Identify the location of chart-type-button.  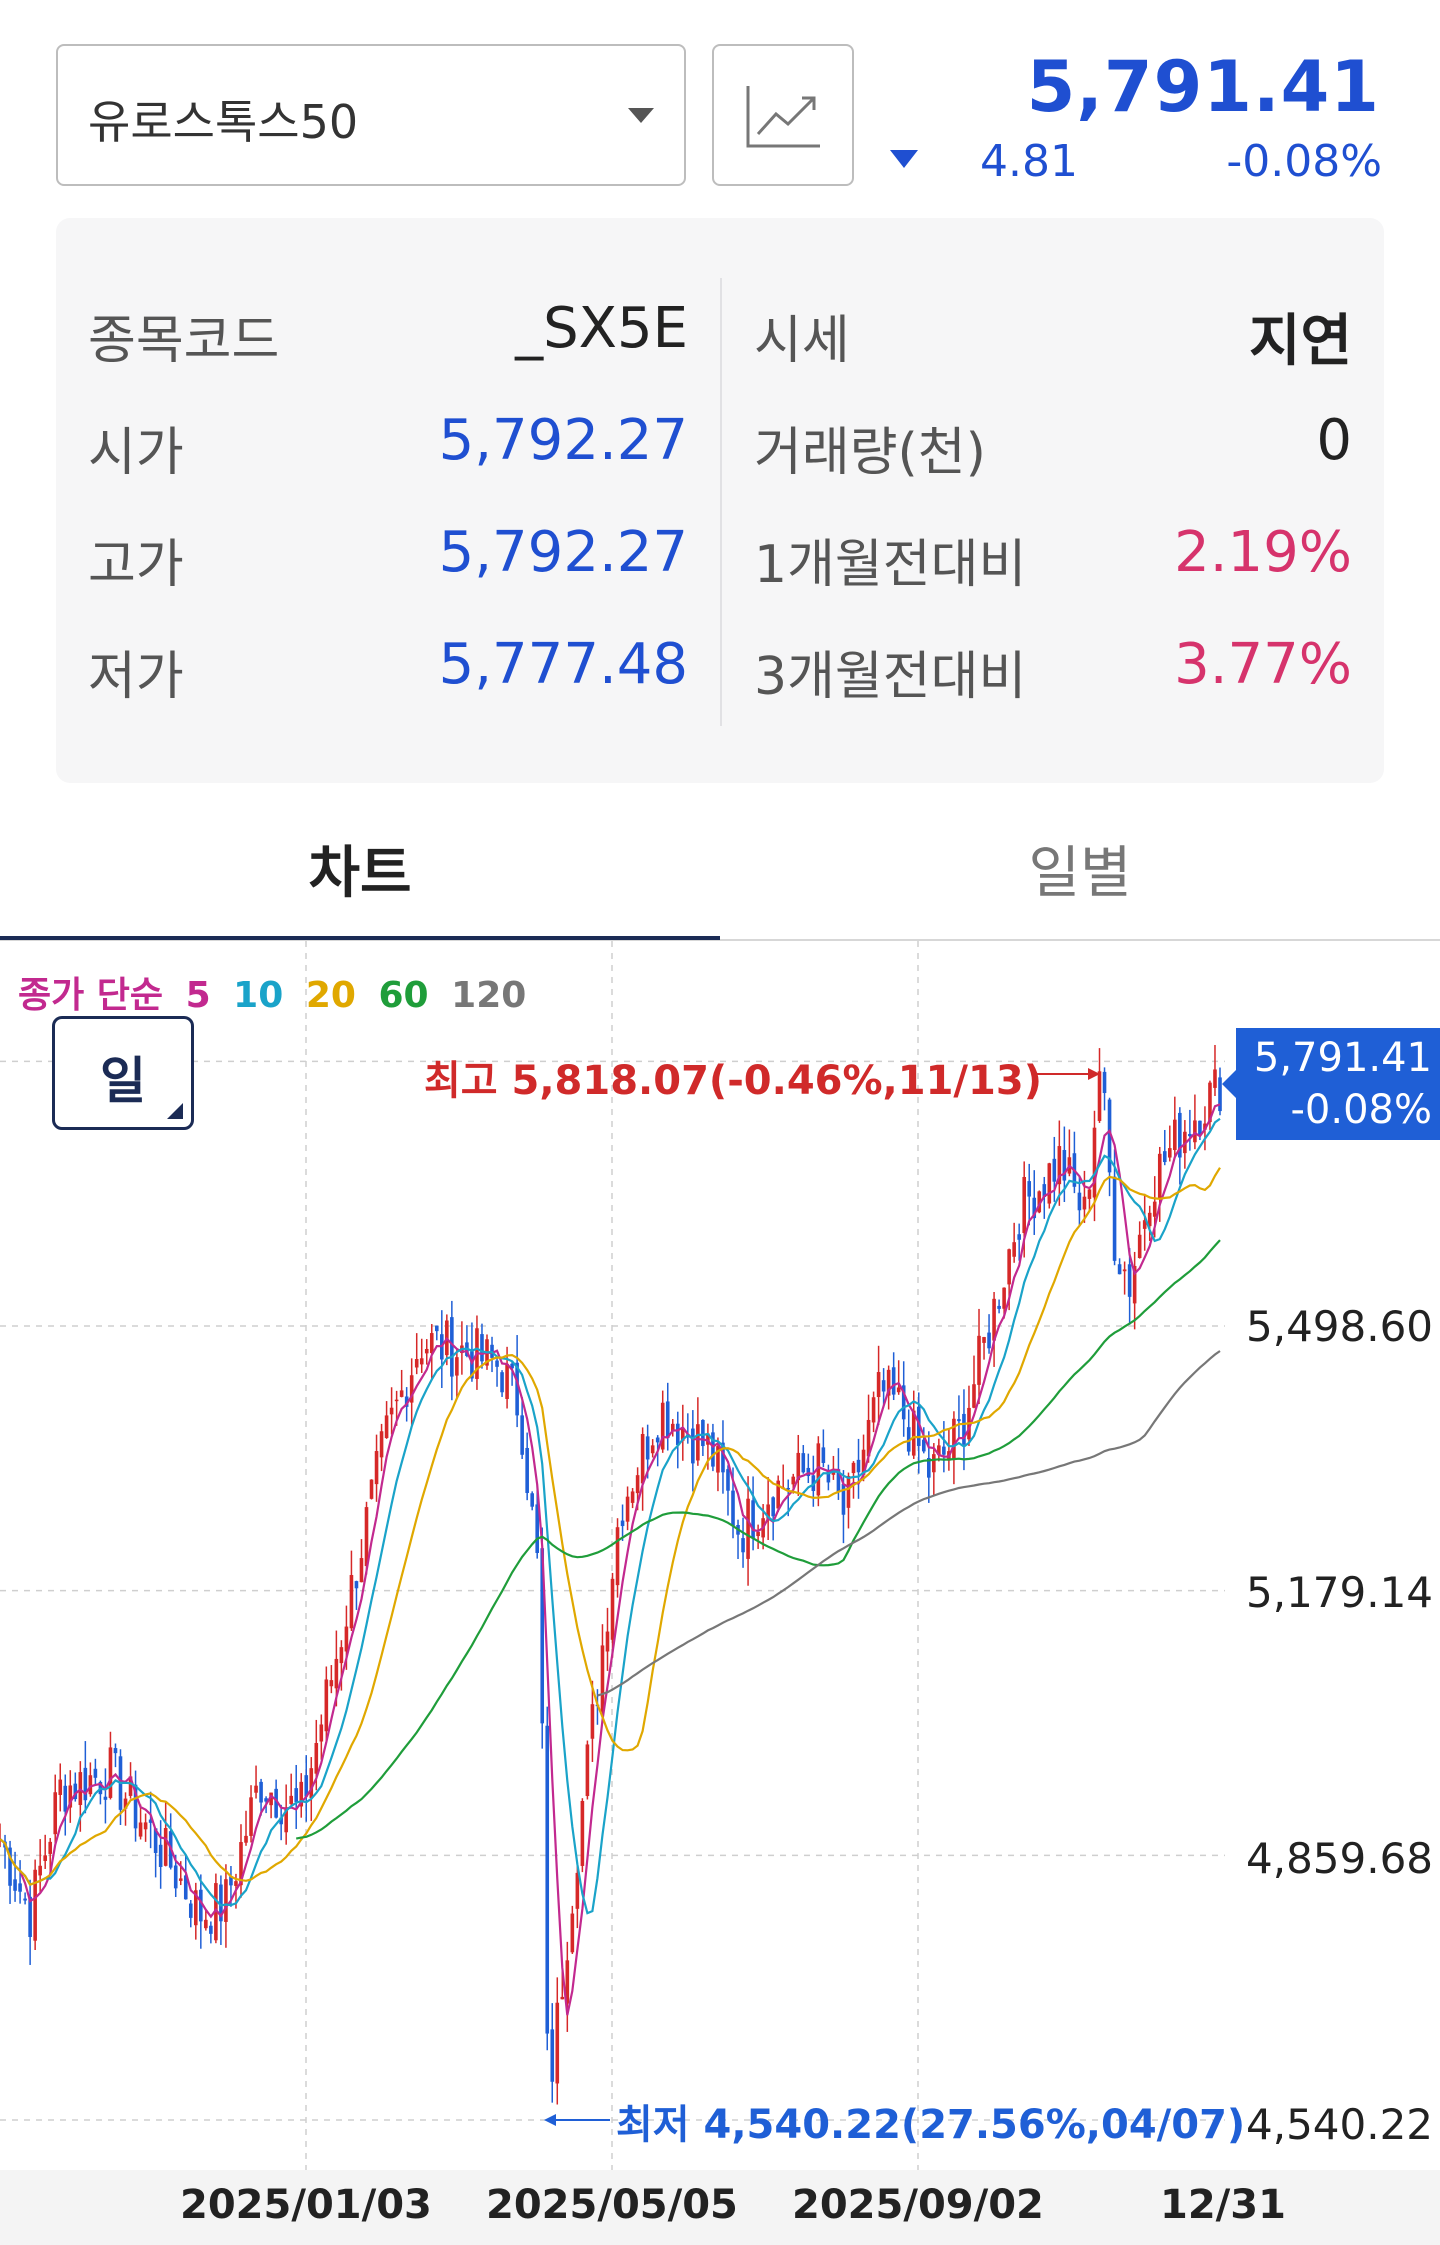
(783, 115).